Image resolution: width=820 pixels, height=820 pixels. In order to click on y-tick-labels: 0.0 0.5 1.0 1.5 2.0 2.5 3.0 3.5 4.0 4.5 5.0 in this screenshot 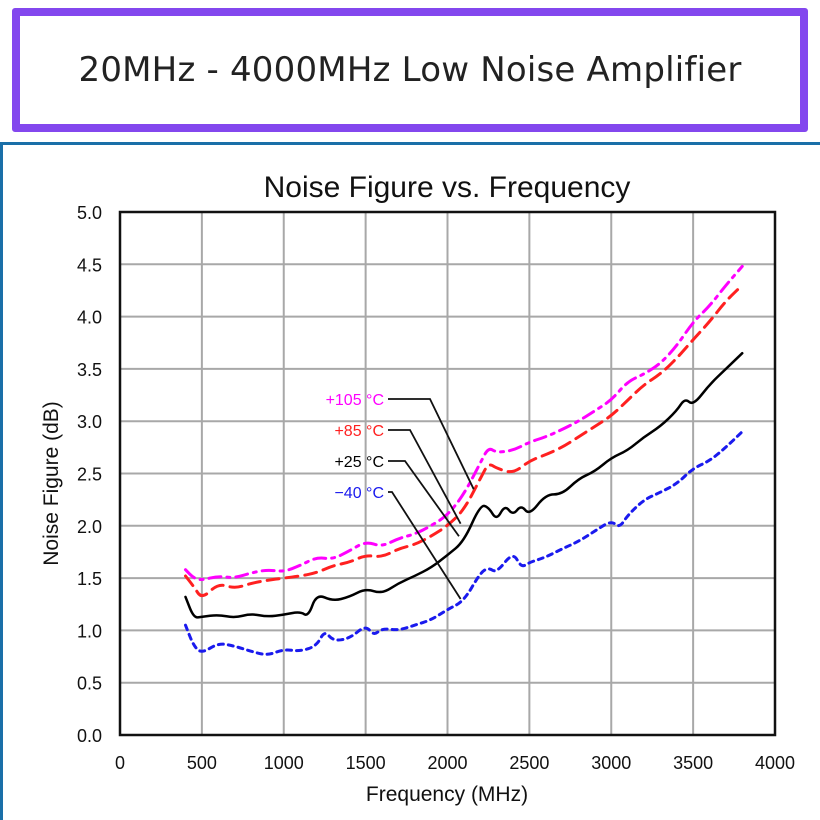, I will do `click(89, 474)`.